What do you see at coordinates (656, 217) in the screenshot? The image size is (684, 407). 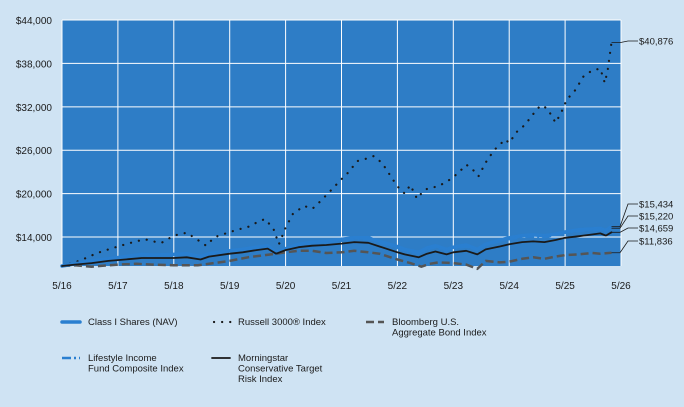 I see `end-value-label: $15,220` at bounding box center [656, 217].